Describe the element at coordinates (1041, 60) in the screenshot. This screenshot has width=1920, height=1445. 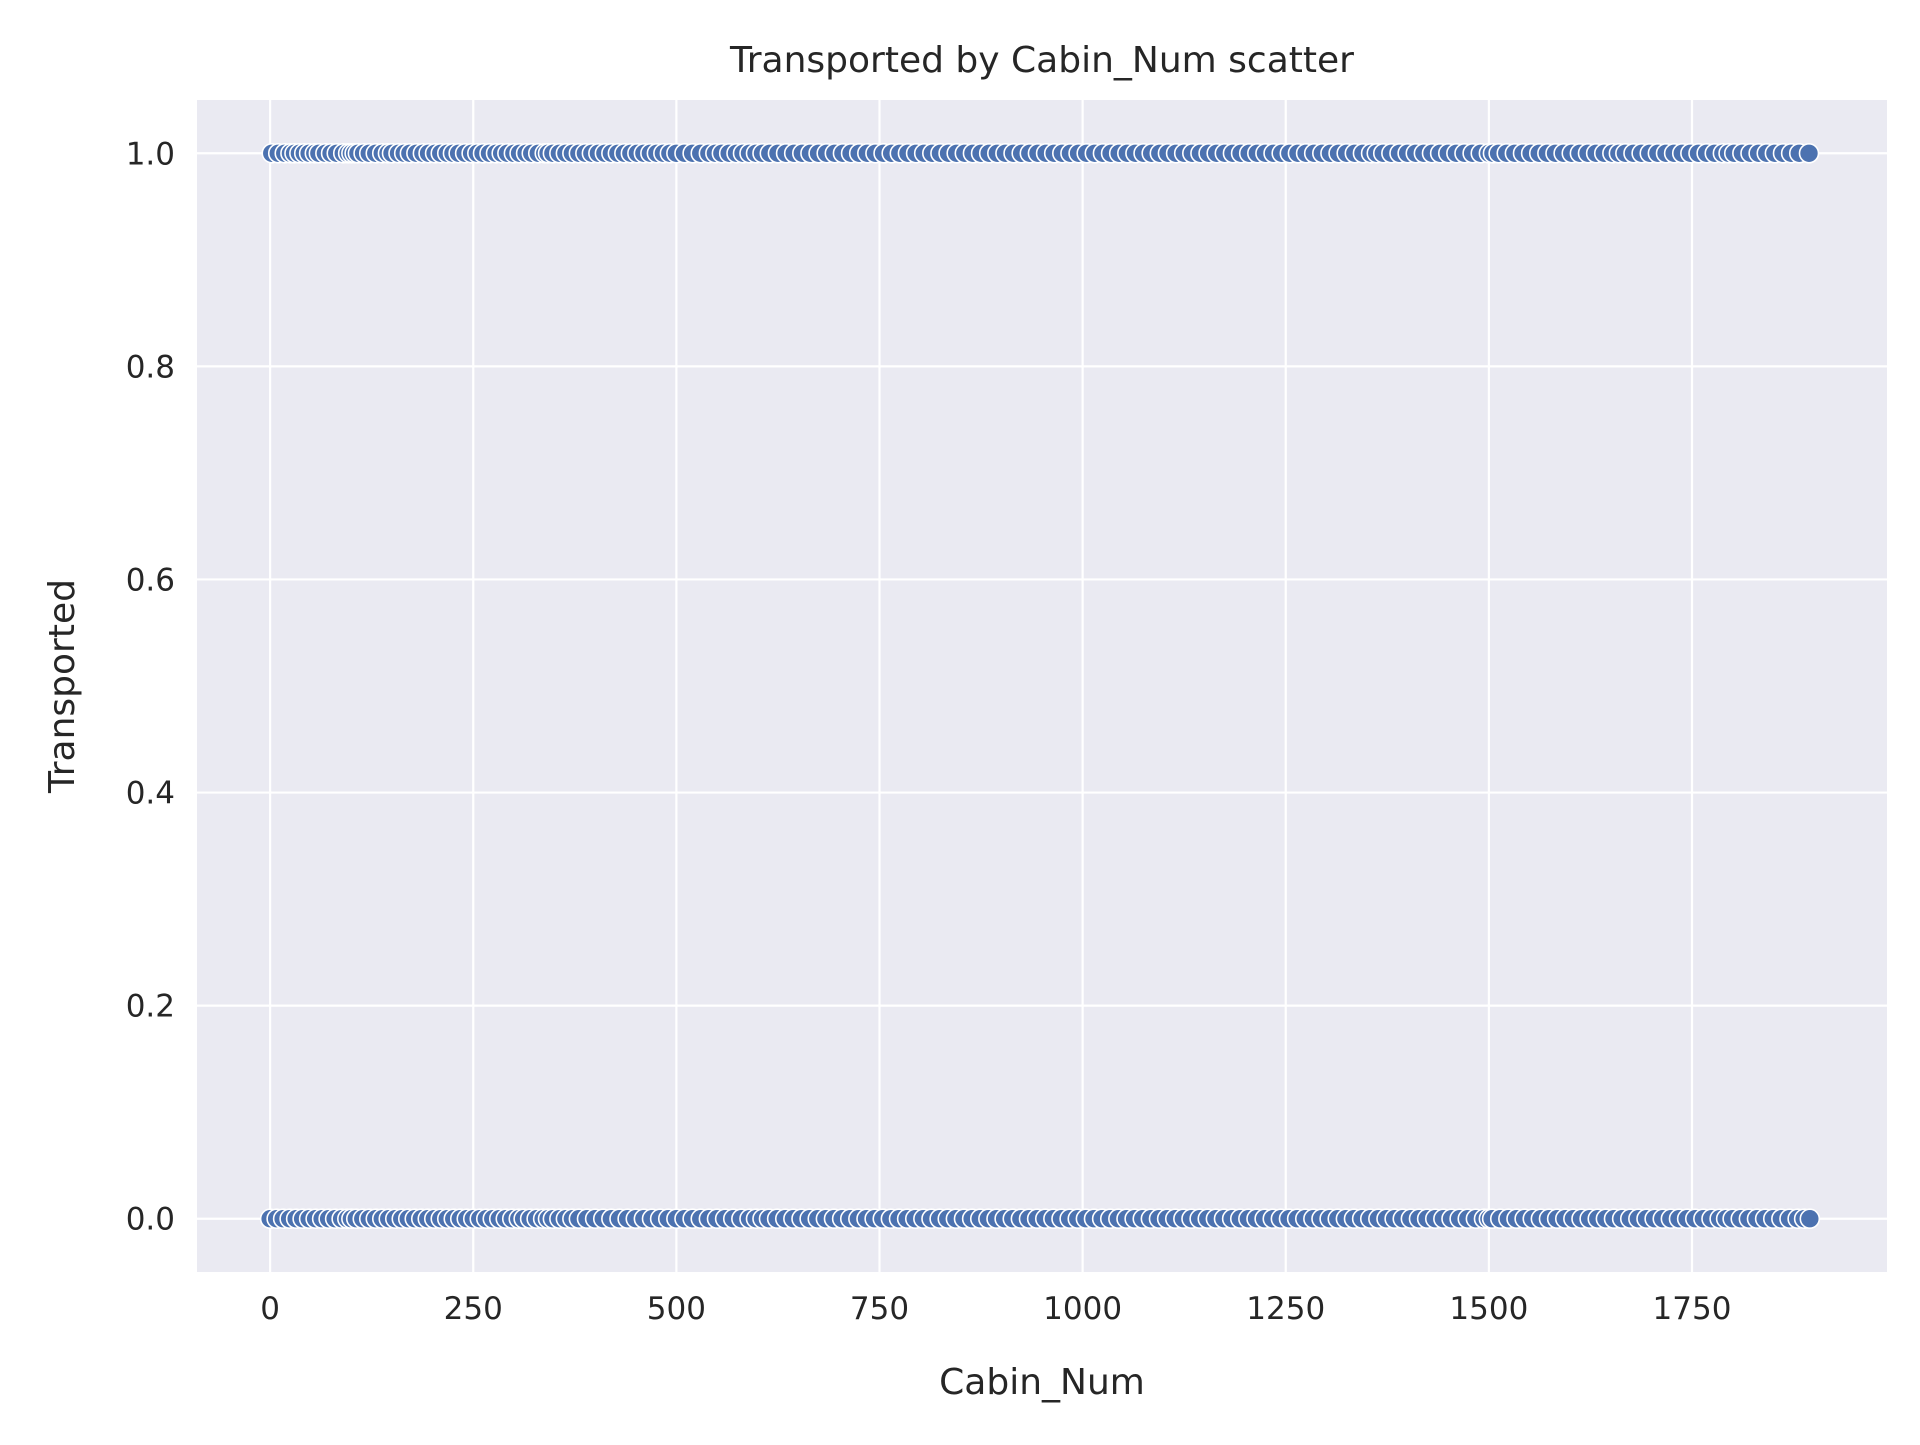
I see `chart-title: Transported by Cabin_Num scatter` at that location.